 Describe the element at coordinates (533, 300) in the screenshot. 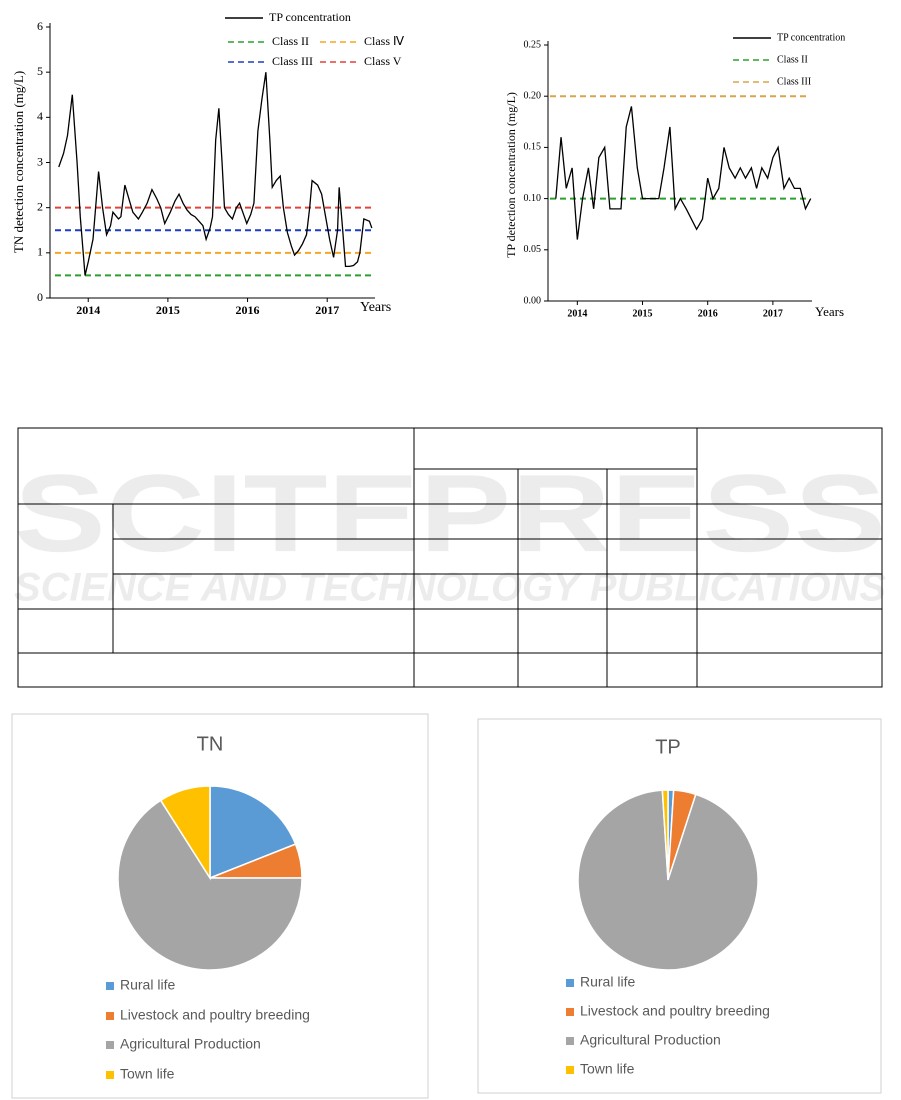

I see `y-tick-label: 0.00` at that location.